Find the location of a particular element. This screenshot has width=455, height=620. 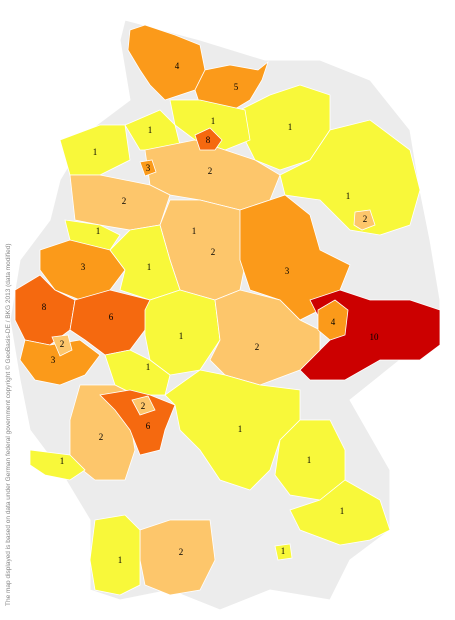

region-label: 5 is located at coordinates (236, 87).